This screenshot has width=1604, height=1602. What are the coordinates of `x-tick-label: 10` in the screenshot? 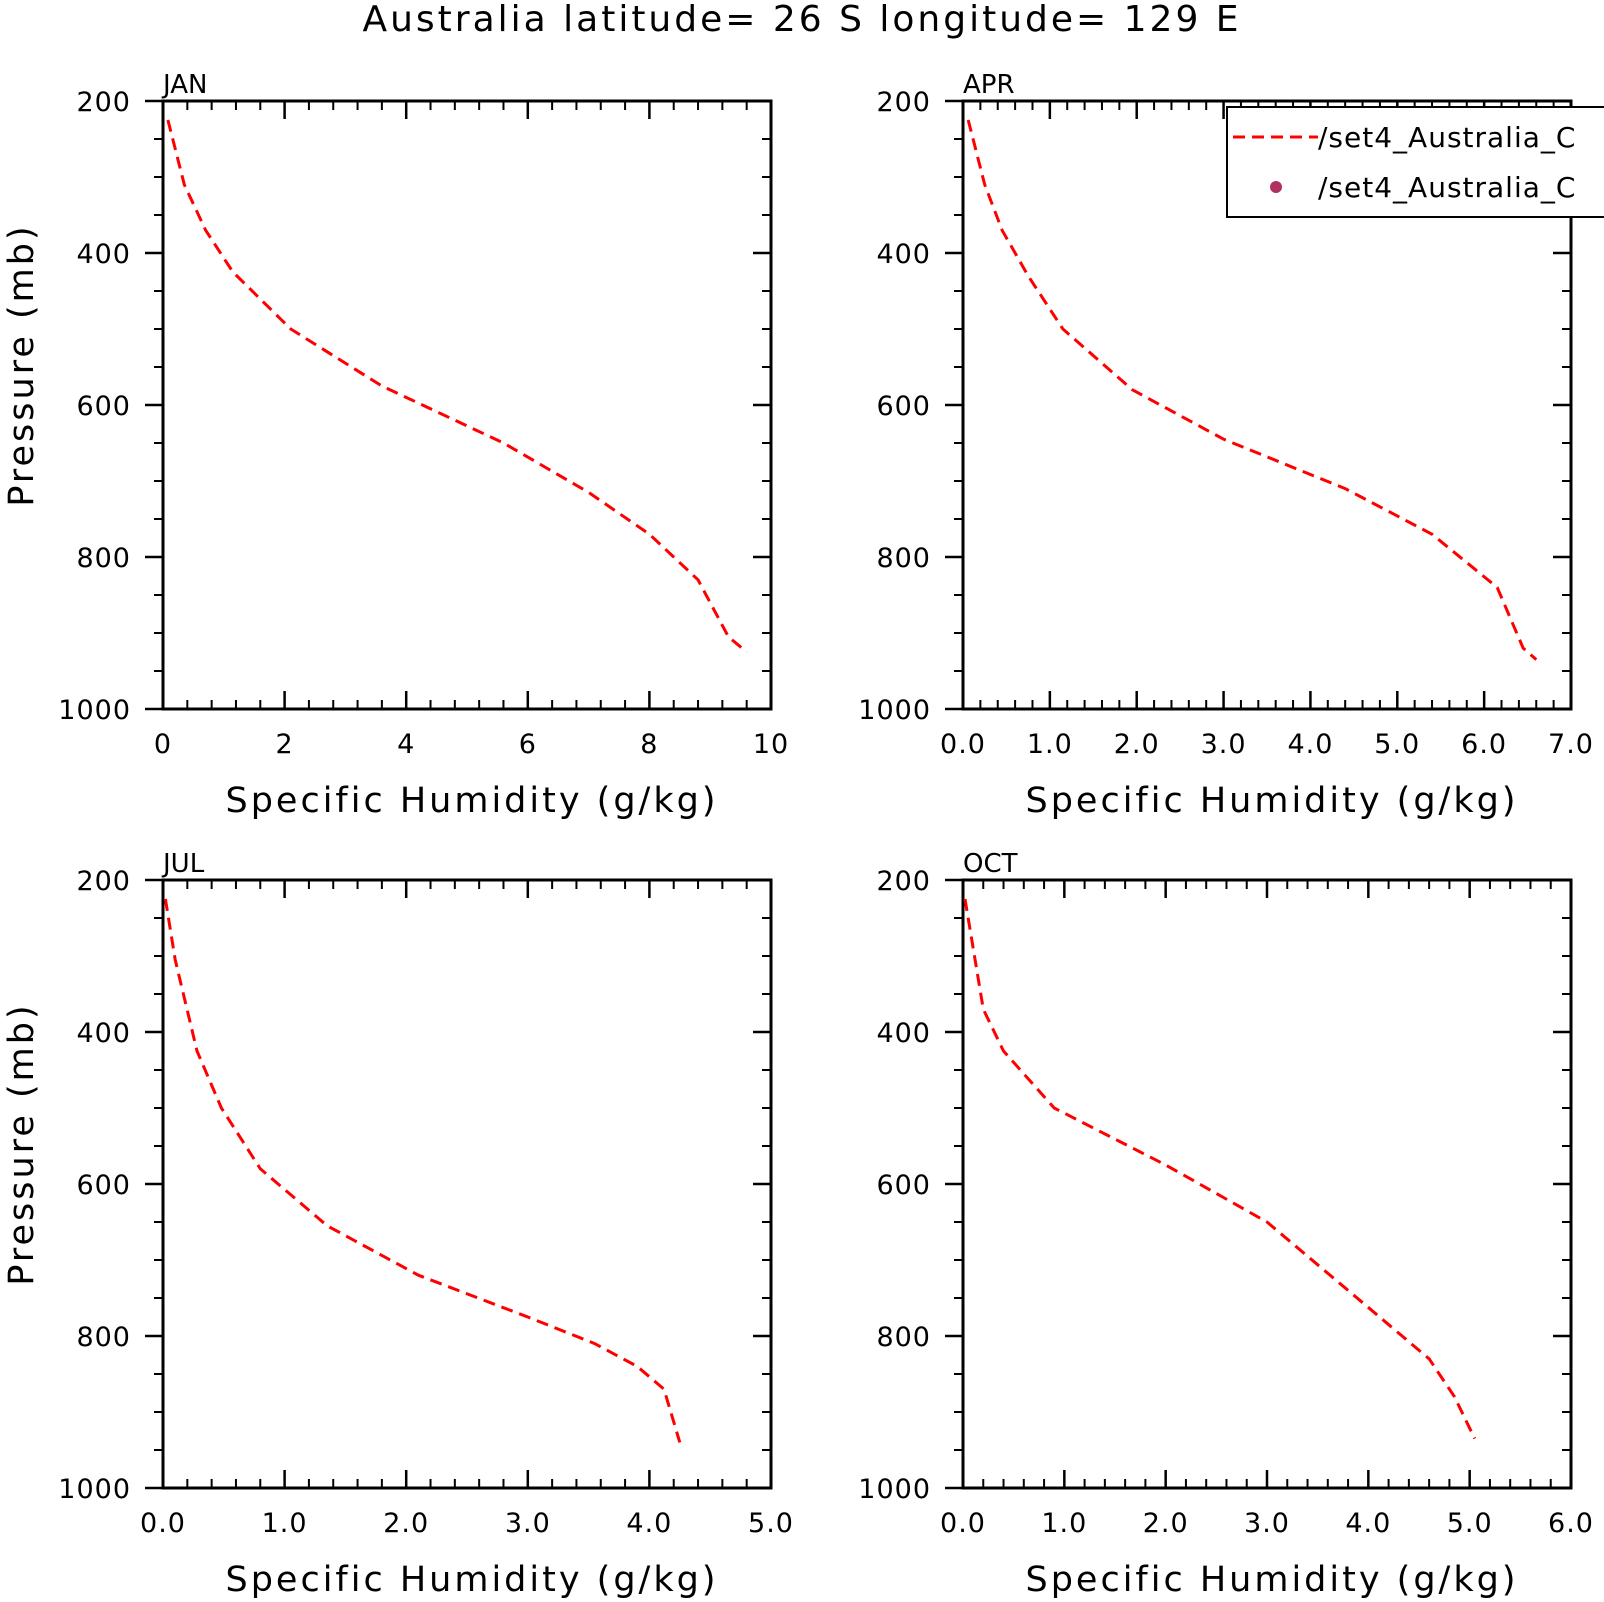 It's located at (771, 744).